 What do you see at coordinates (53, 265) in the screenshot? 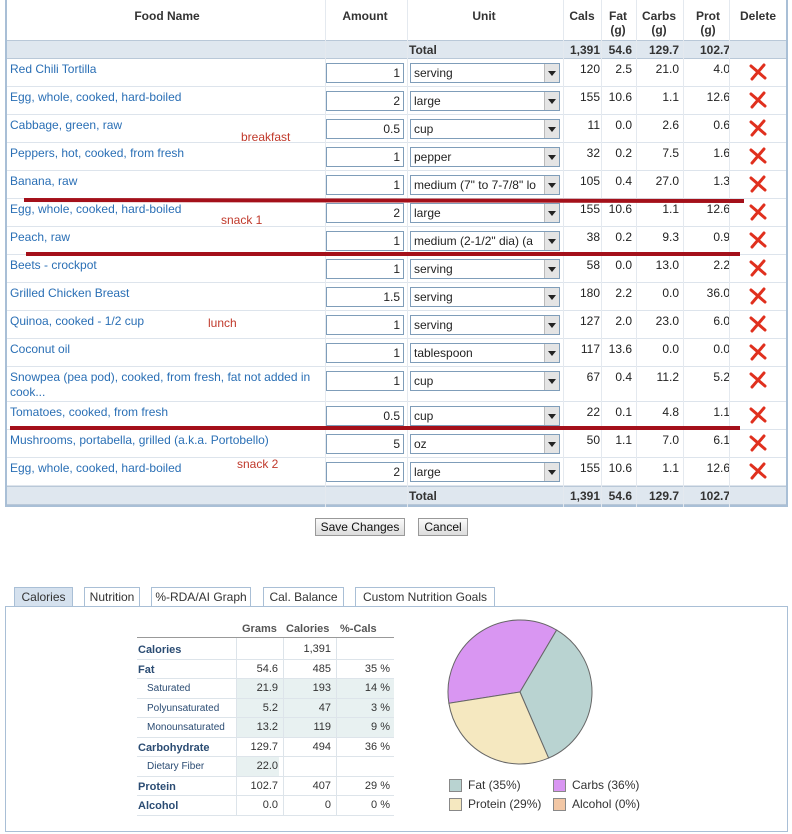
I see `food-name-link: Beets - crockpot` at bounding box center [53, 265].